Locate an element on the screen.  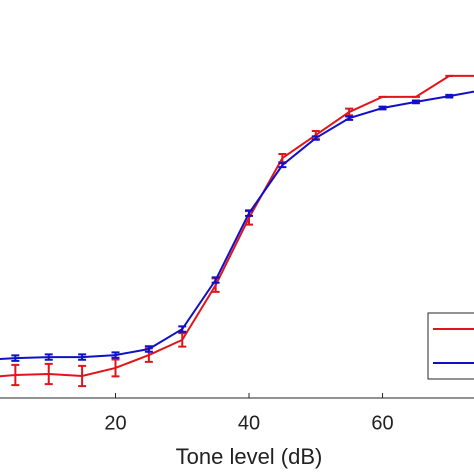
legend-box is located at coordinates (450, 346).